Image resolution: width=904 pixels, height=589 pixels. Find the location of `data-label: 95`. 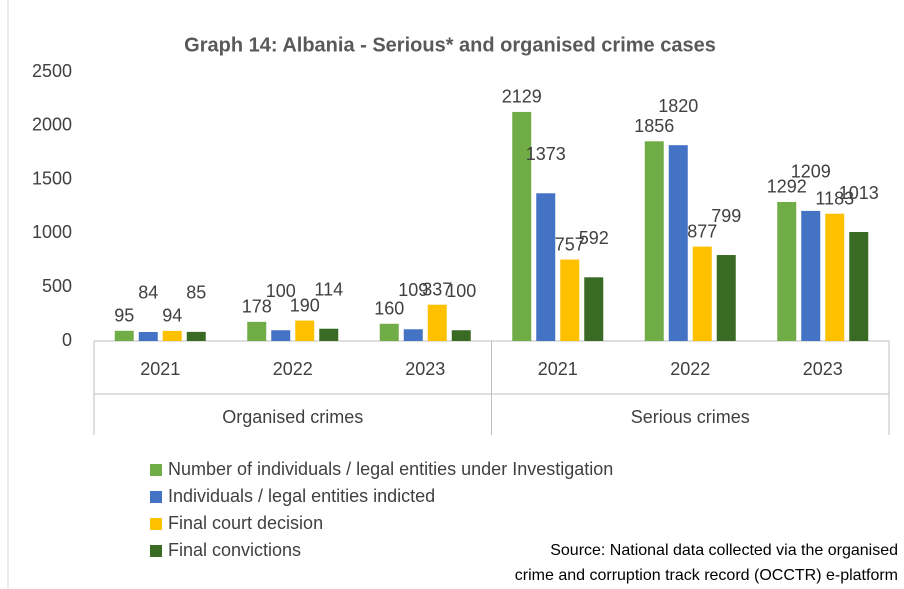

data-label: 95 is located at coordinates (124, 316).